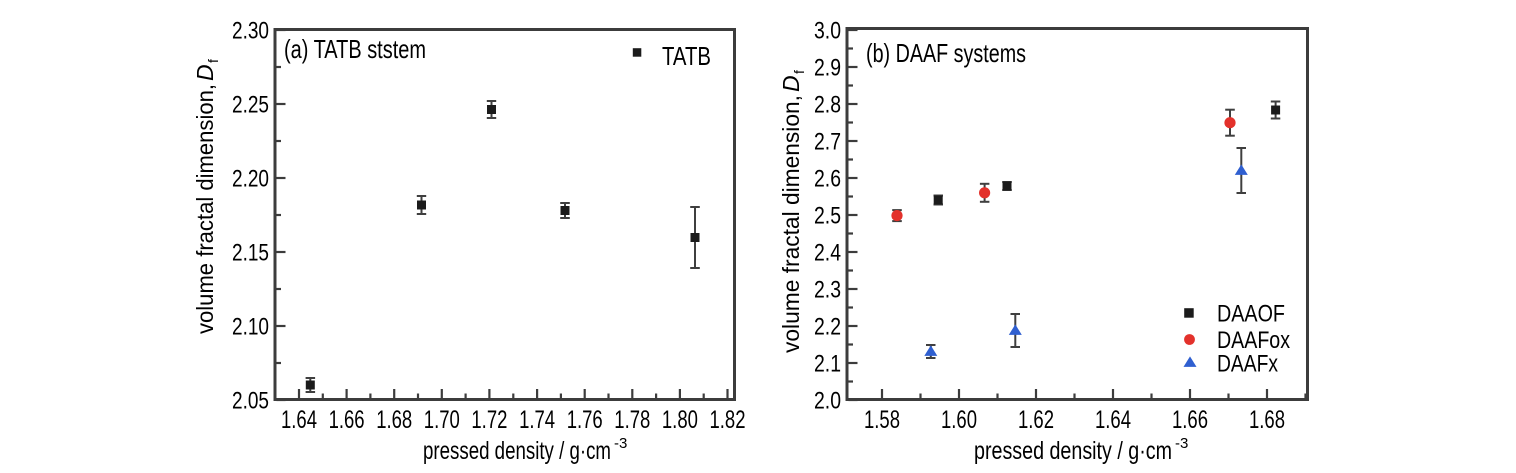  I want to click on svg-text: 2.3, so click(827, 290).